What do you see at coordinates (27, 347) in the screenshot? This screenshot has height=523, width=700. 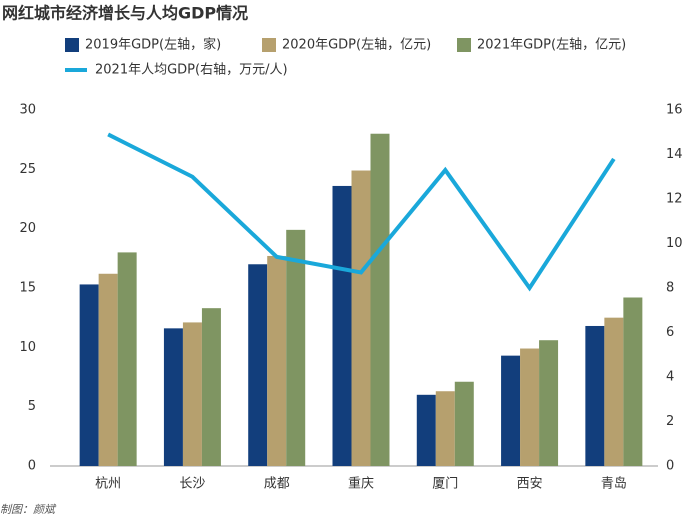 I see `y-tick-label: 10` at bounding box center [27, 347].